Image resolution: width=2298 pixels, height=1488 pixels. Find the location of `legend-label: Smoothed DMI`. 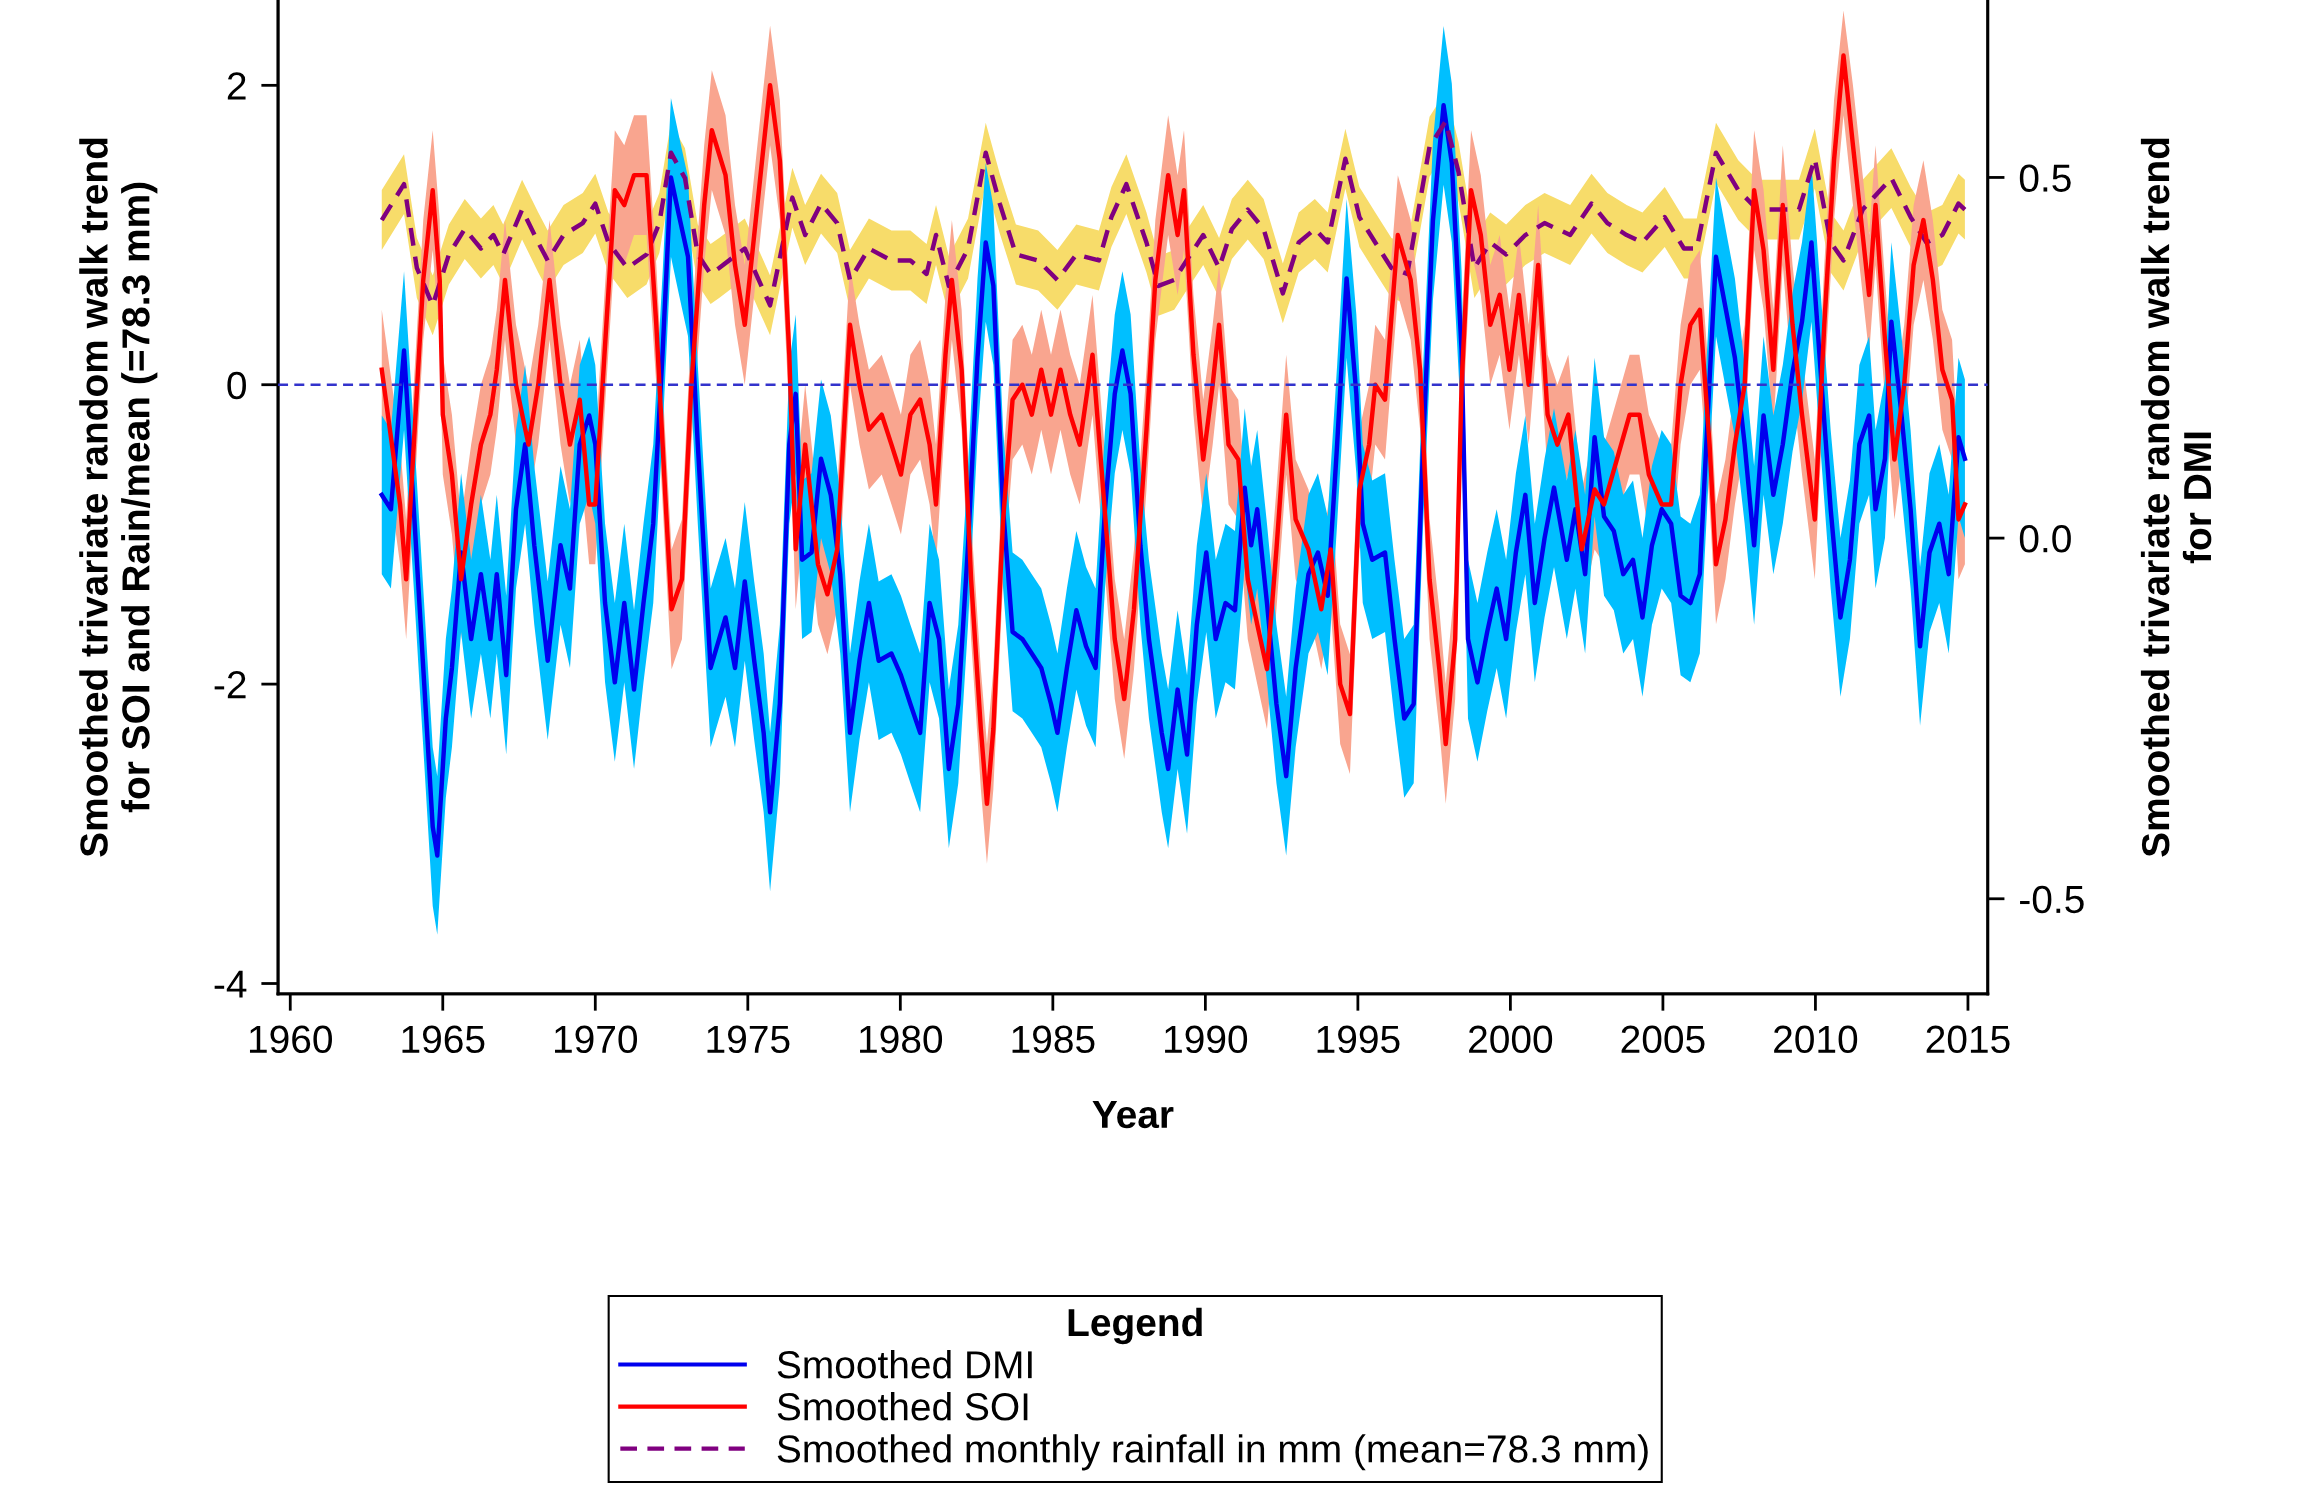

legend-label: Smoothed DMI is located at coordinates (904, 1364).